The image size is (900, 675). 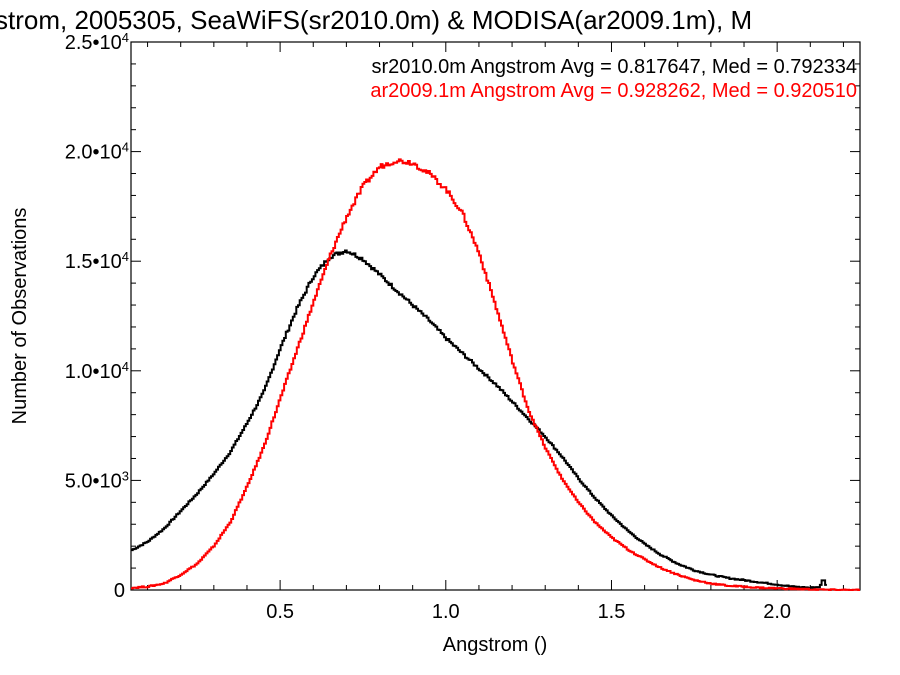 What do you see at coordinates (97, 261) in the screenshot?
I see `y-tick-label: 1.5•104` at bounding box center [97, 261].